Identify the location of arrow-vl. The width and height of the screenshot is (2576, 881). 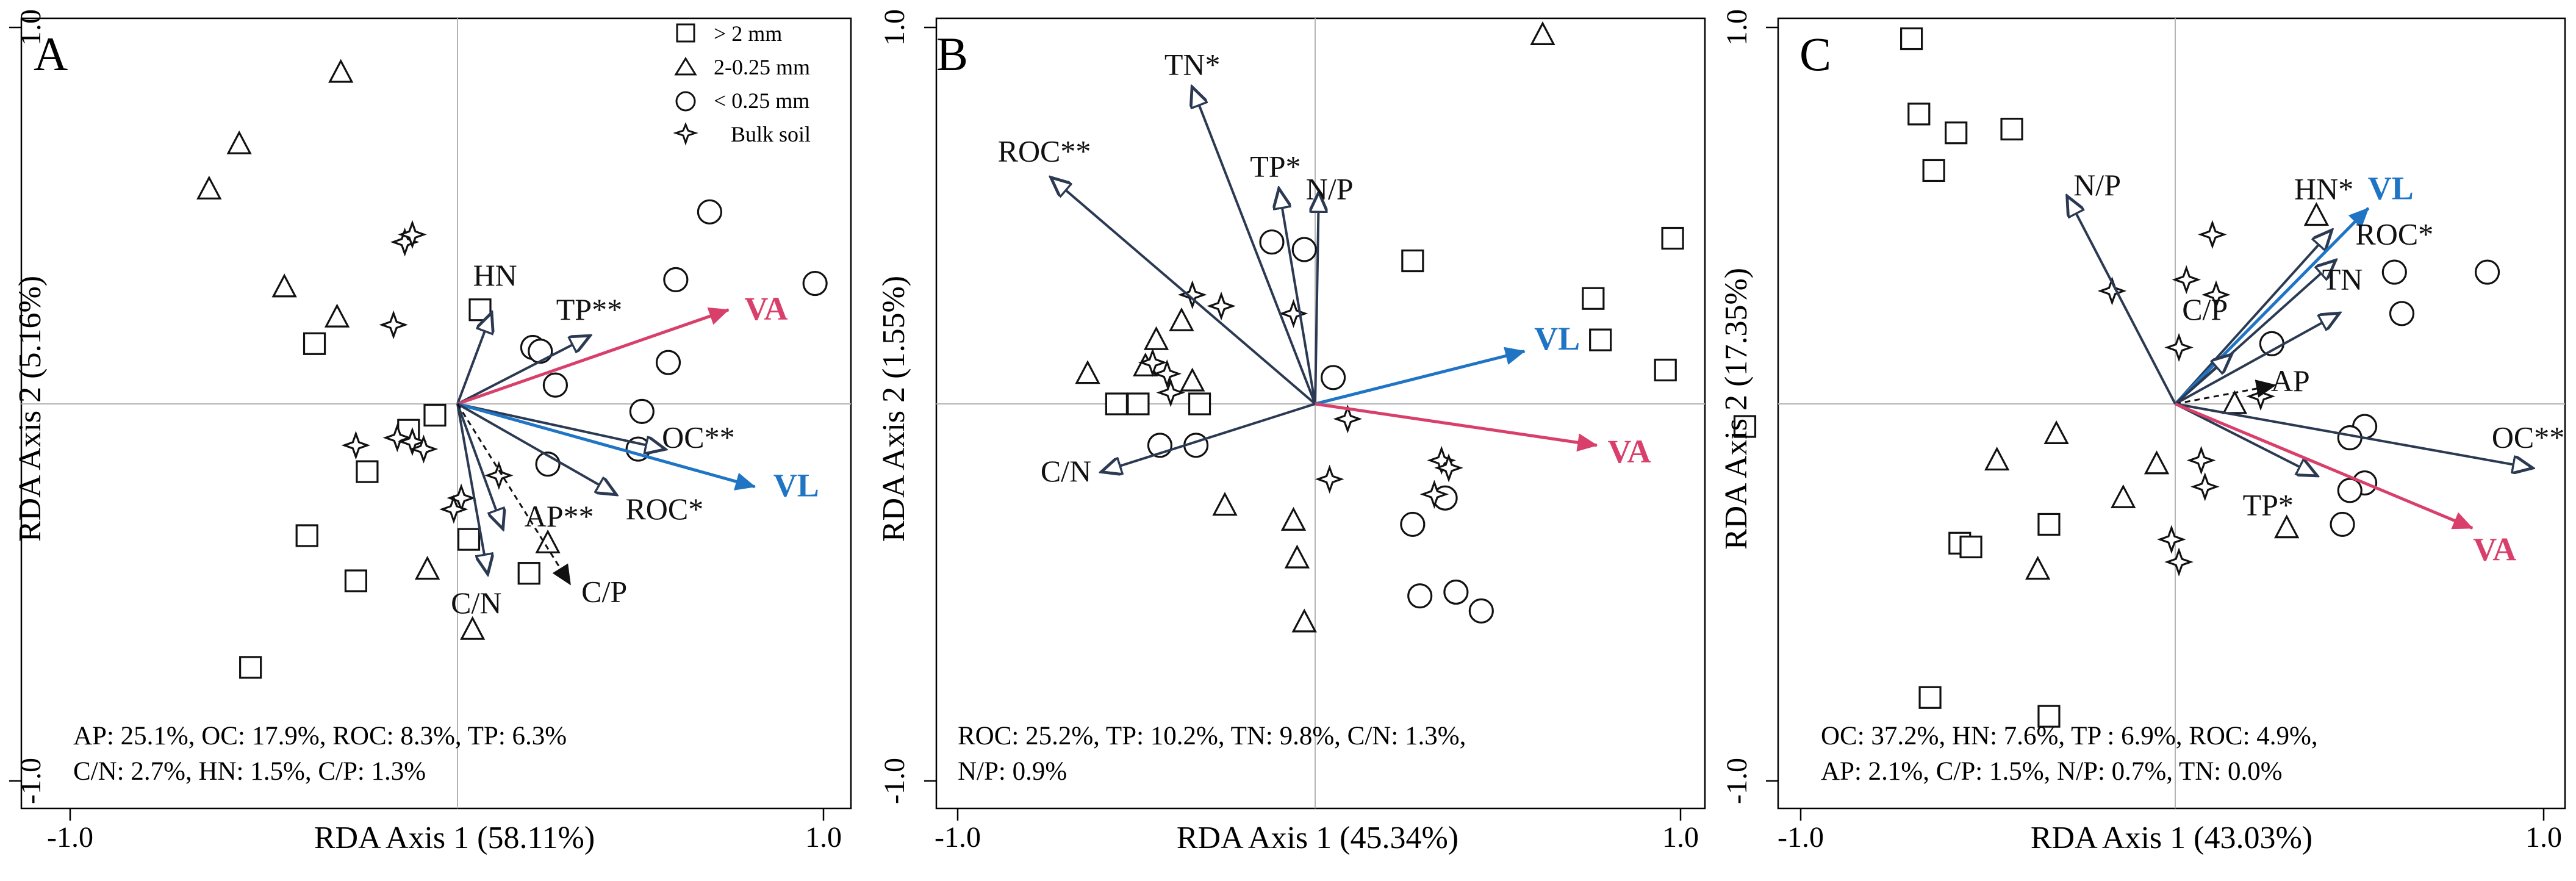
(2272, 306).